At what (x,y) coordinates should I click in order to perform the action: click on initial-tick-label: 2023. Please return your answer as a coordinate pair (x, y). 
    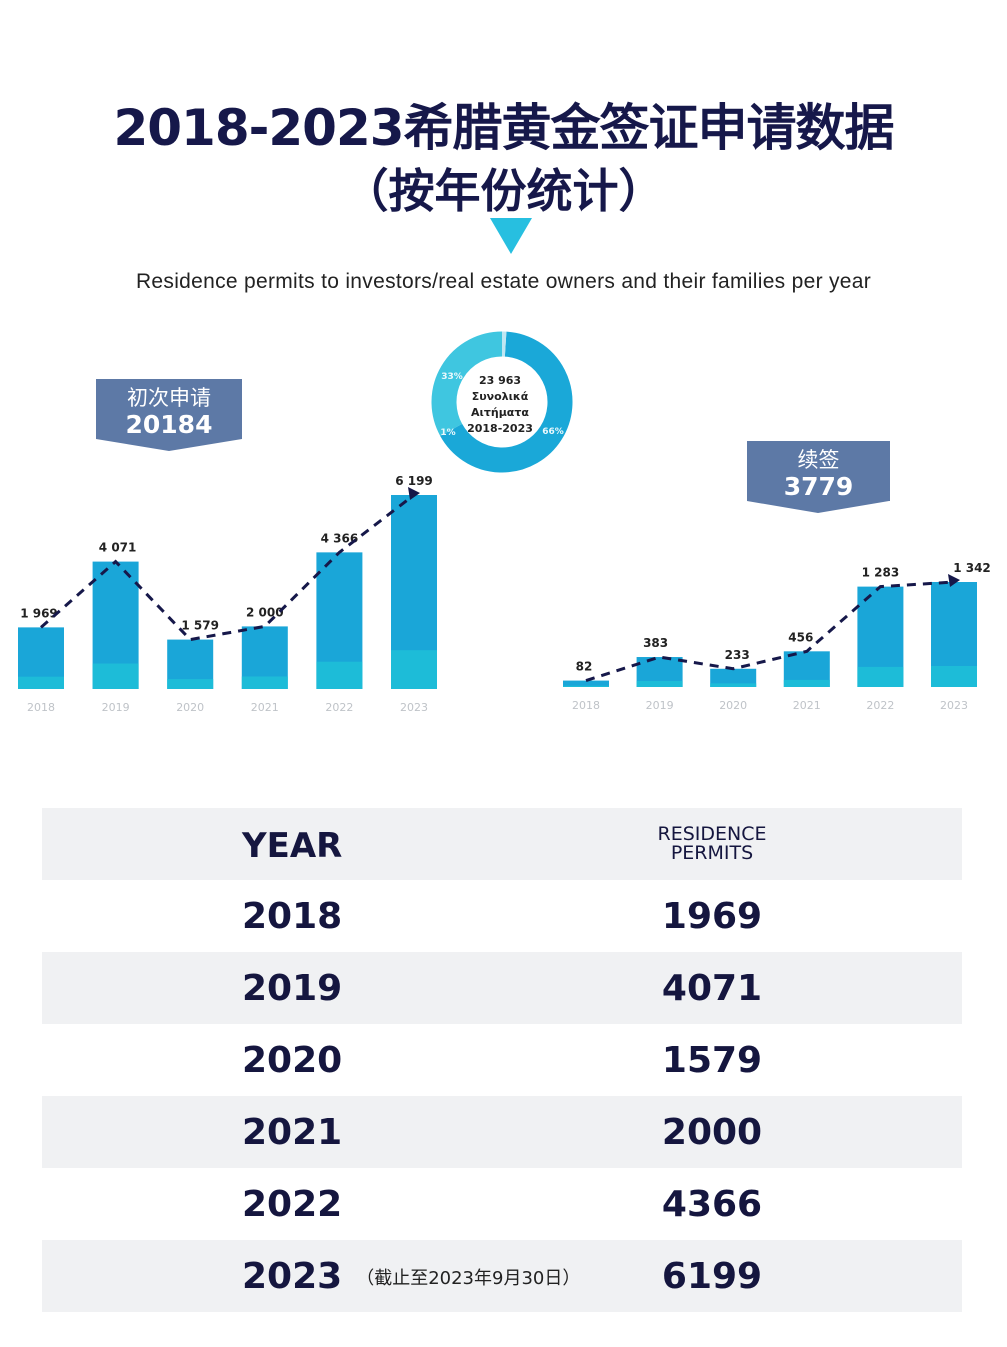
    Looking at the image, I should click on (414, 707).